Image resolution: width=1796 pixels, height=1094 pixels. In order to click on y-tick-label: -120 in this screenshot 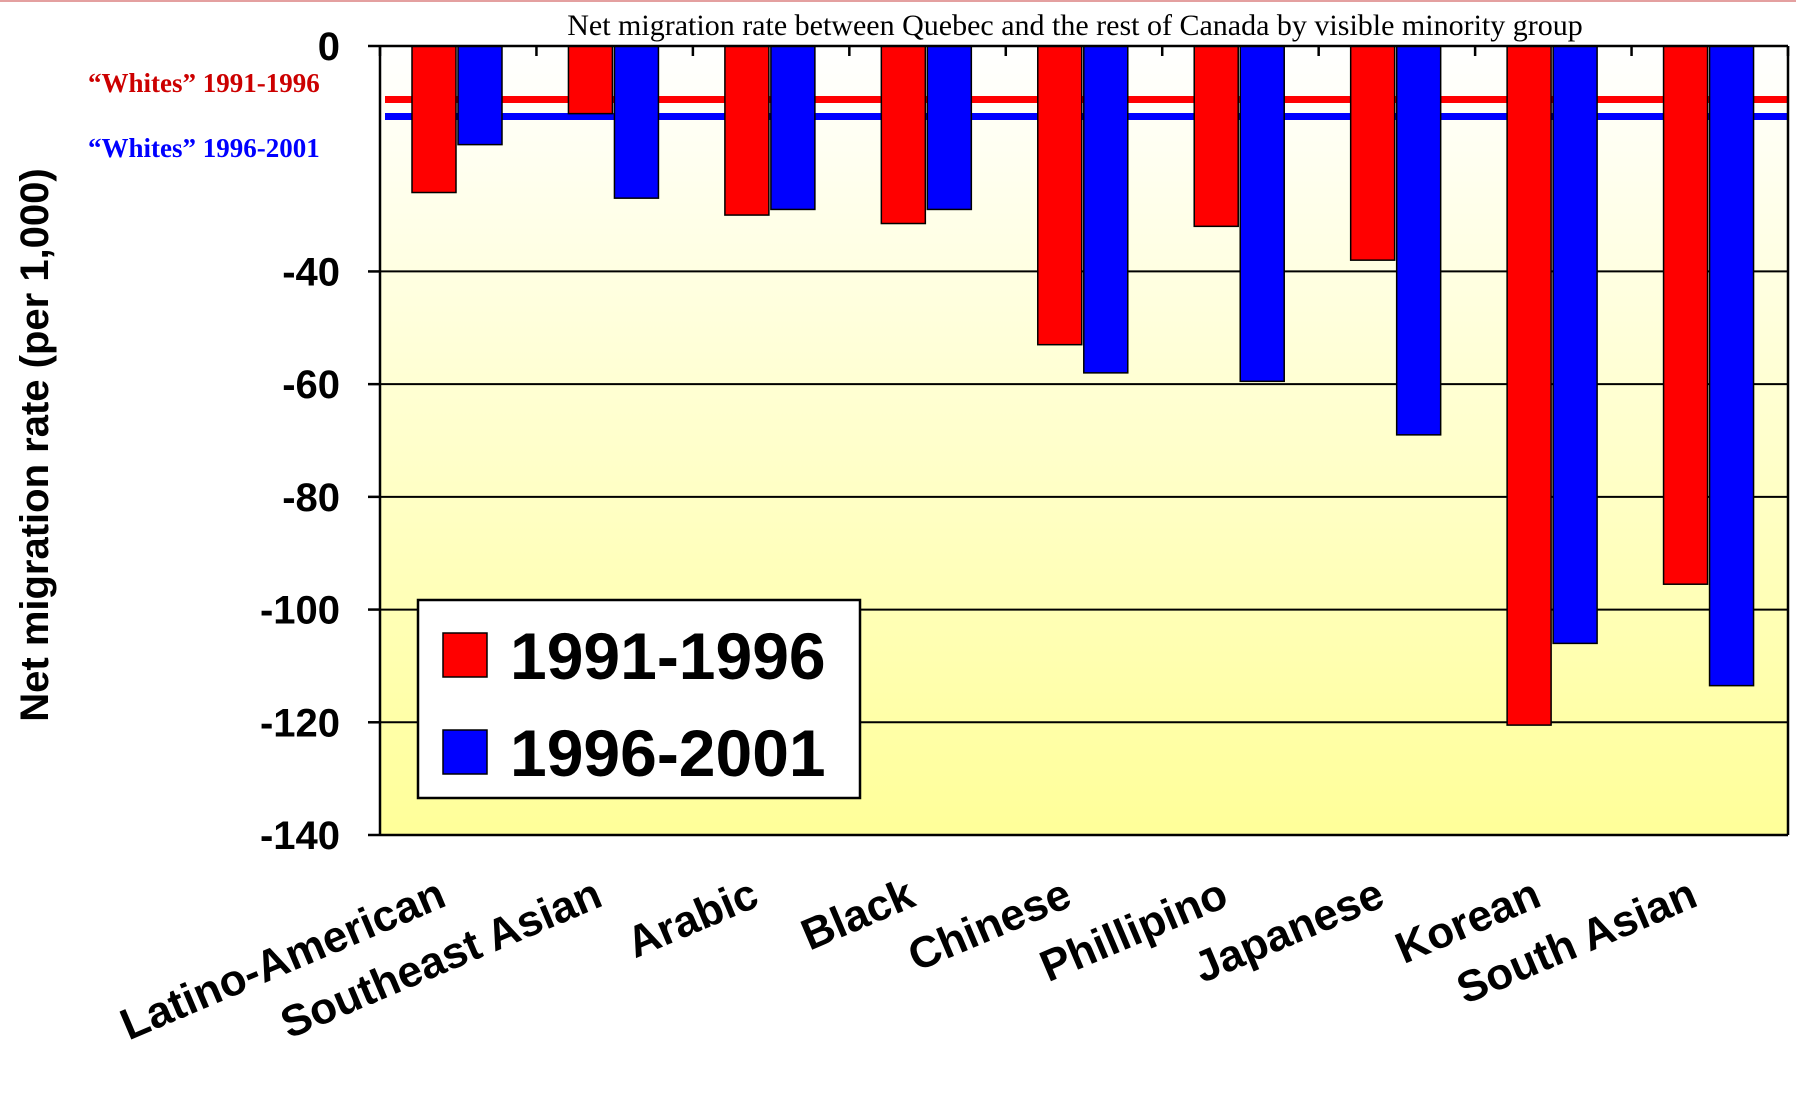, I will do `click(300, 723)`.